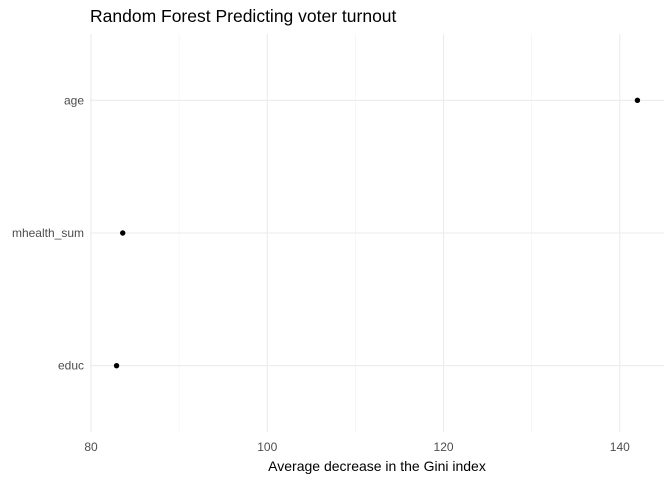 The image size is (672, 480). I want to click on y-tick-label: age, so click(74, 100).